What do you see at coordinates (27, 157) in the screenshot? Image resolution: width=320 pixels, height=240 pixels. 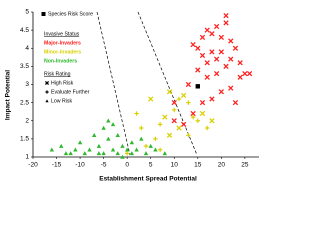 I see `y-tick-label: 1` at bounding box center [27, 157].